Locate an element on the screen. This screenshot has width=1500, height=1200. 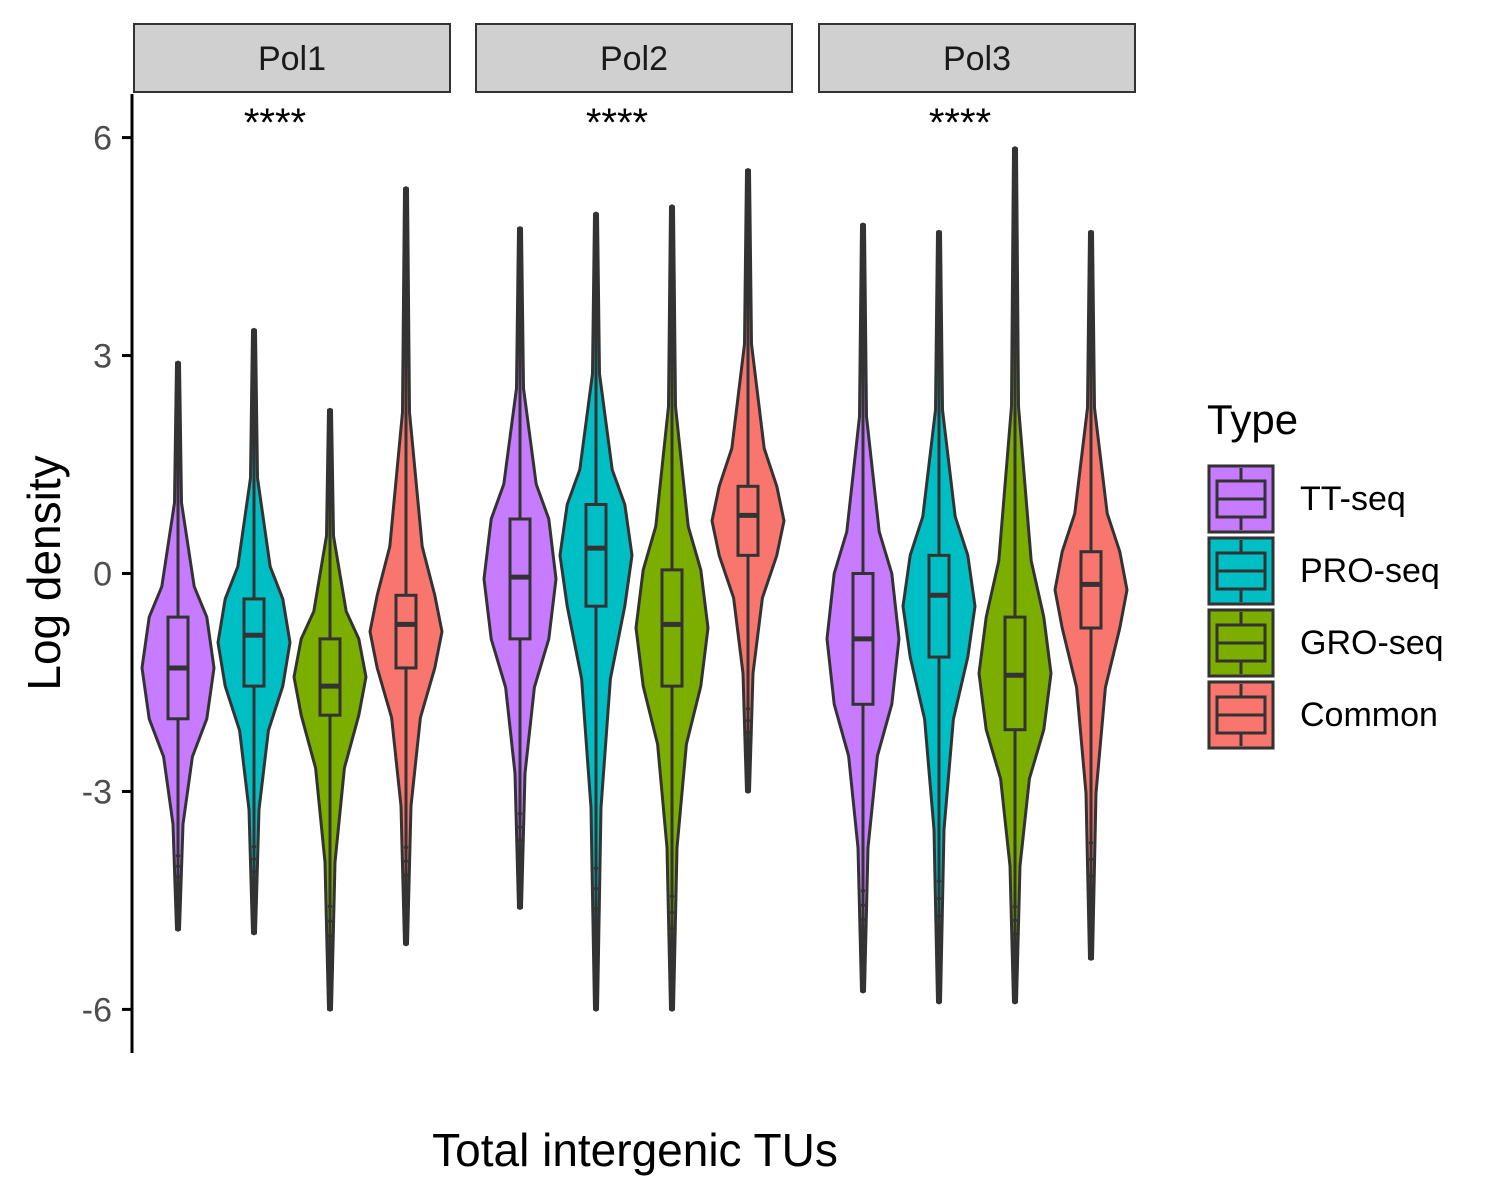
facet-label: Pol1 is located at coordinates (292, 59).